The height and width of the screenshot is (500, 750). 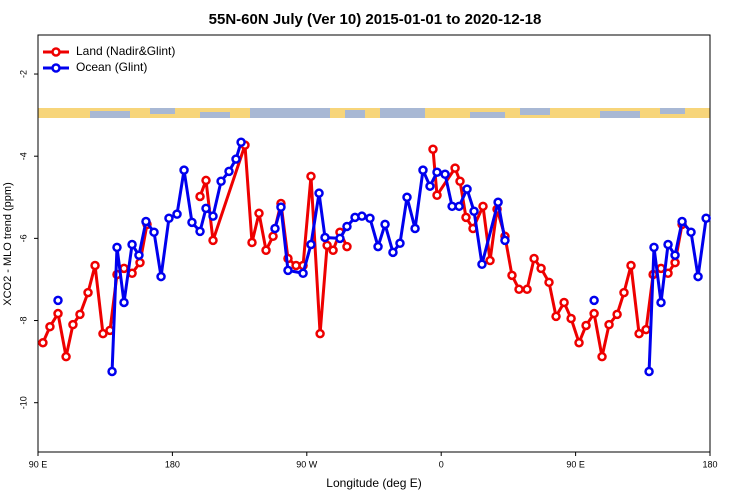 What do you see at coordinates (441, 464) in the screenshot?
I see `x-tick-label: 0` at bounding box center [441, 464].